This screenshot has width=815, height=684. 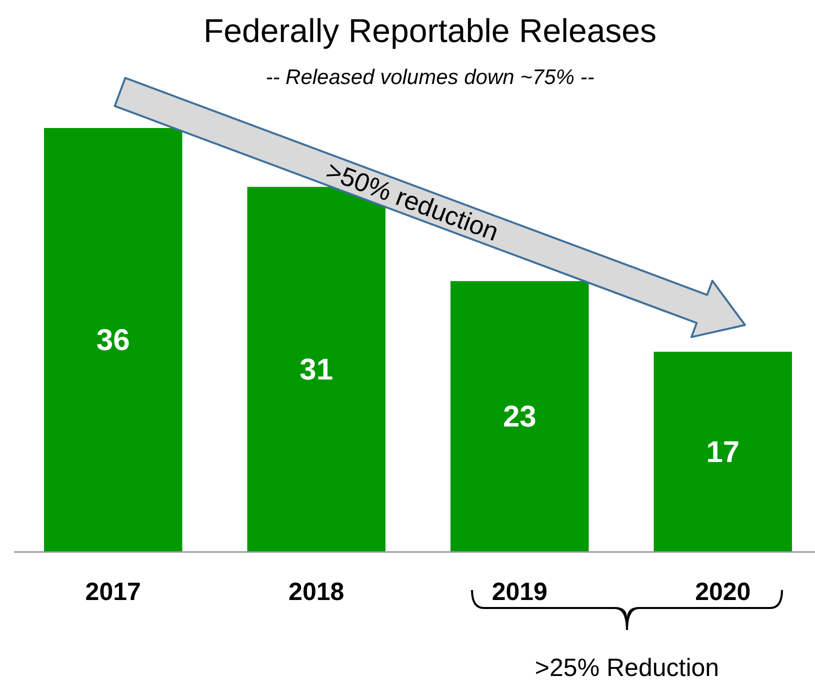 What do you see at coordinates (723, 592) in the screenshot?
I see `x-tick-label: 2020` at bounding box center [723, 592].